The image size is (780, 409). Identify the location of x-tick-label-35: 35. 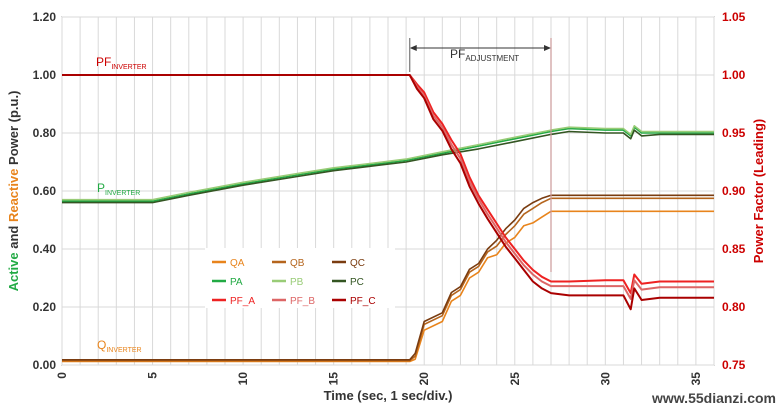
(696, 379).